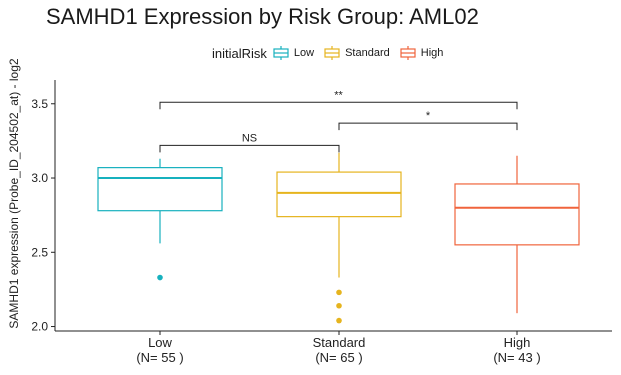 The height and width of the screenshot is (375, 621). I want to click on legend-key-low, so click(281, 53).